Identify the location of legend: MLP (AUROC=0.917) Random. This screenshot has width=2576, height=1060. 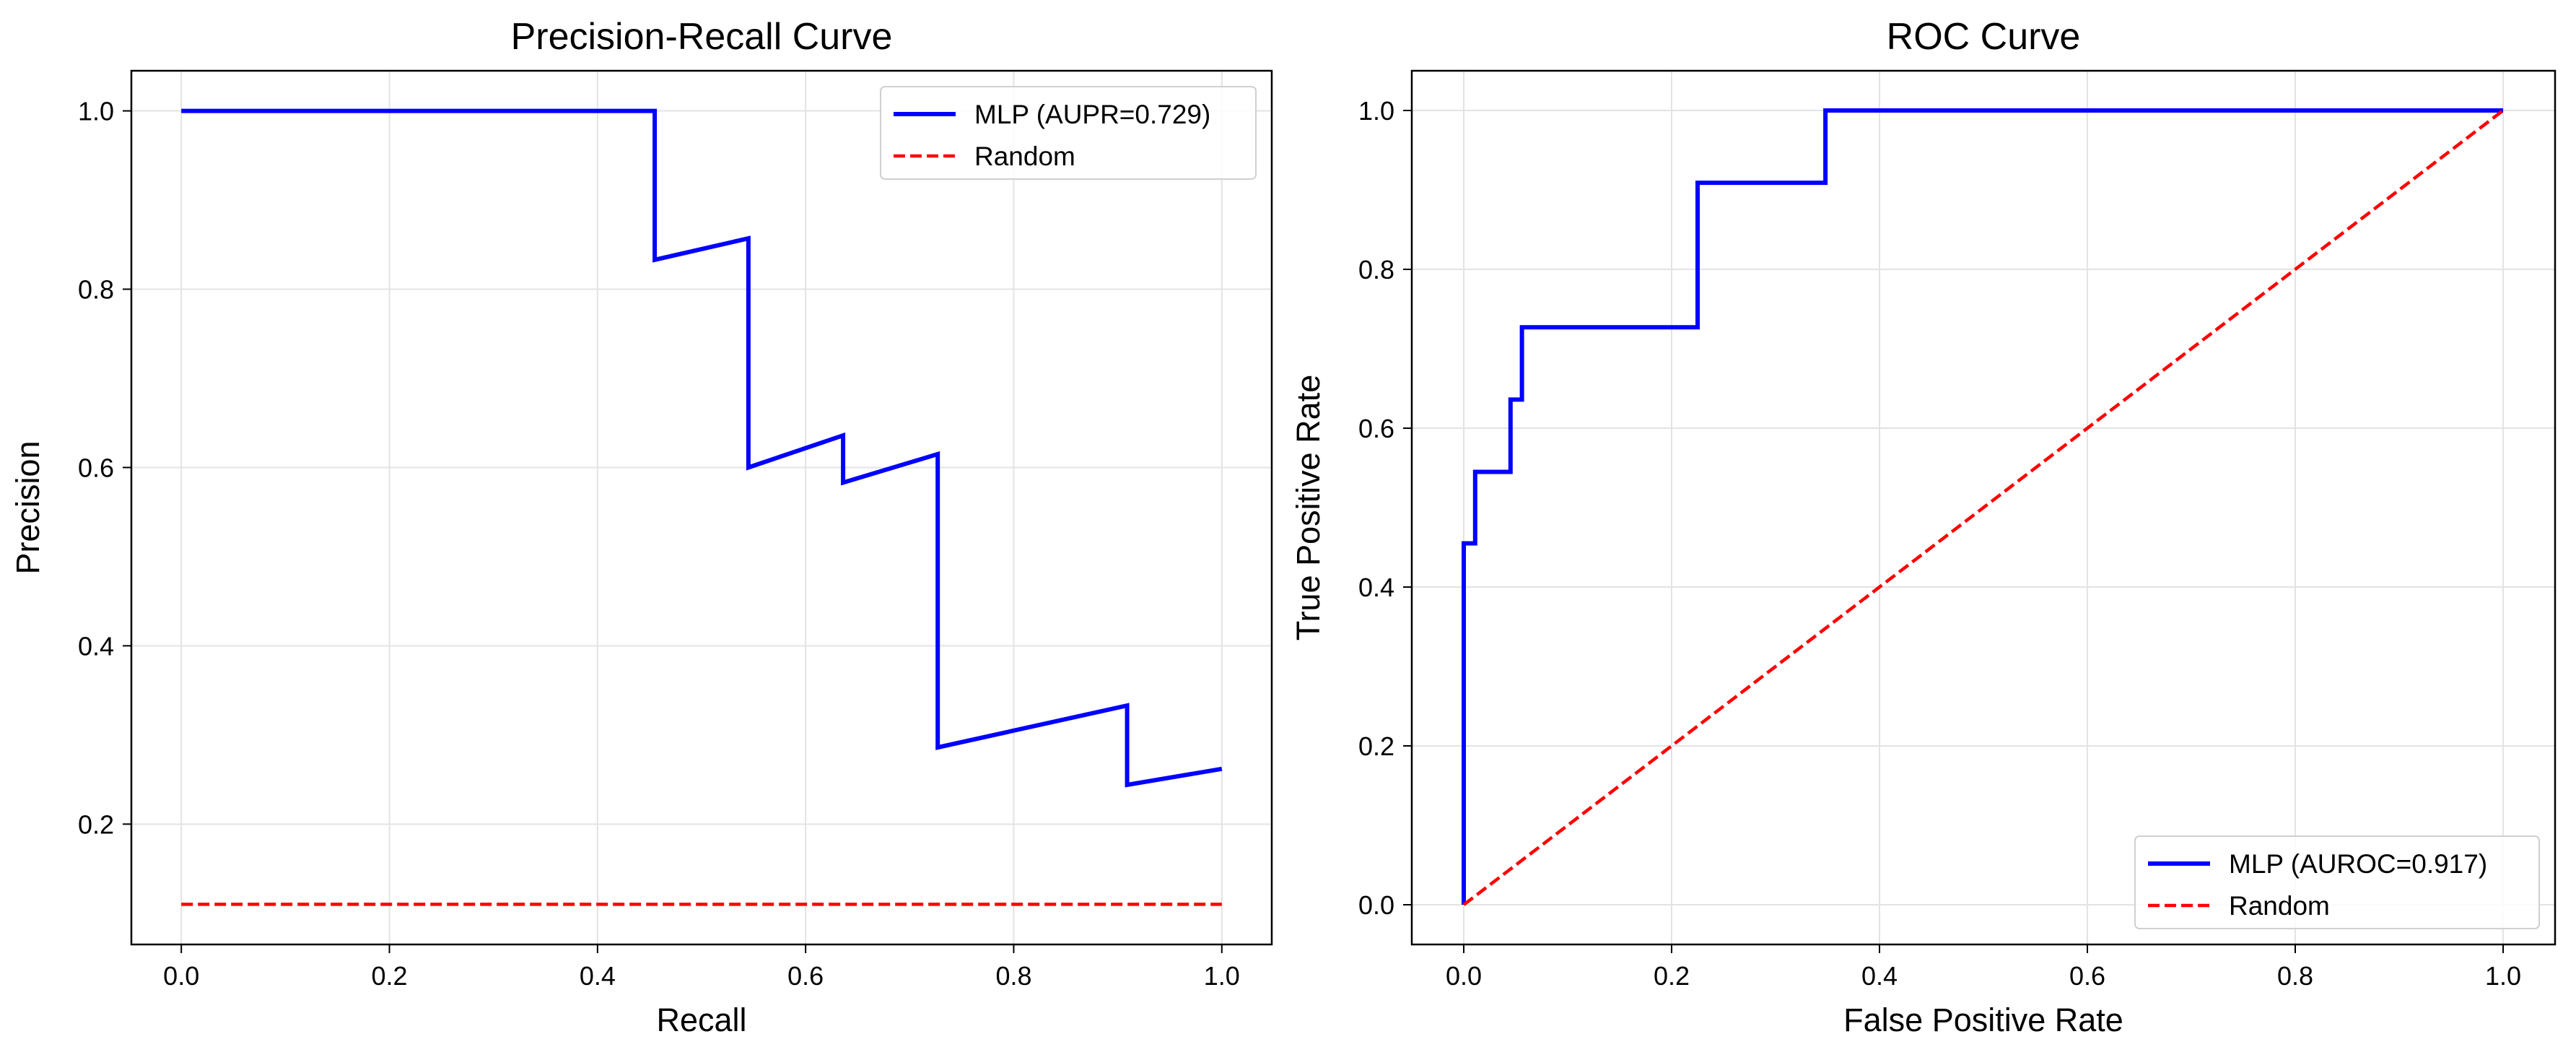
(2337, 882).